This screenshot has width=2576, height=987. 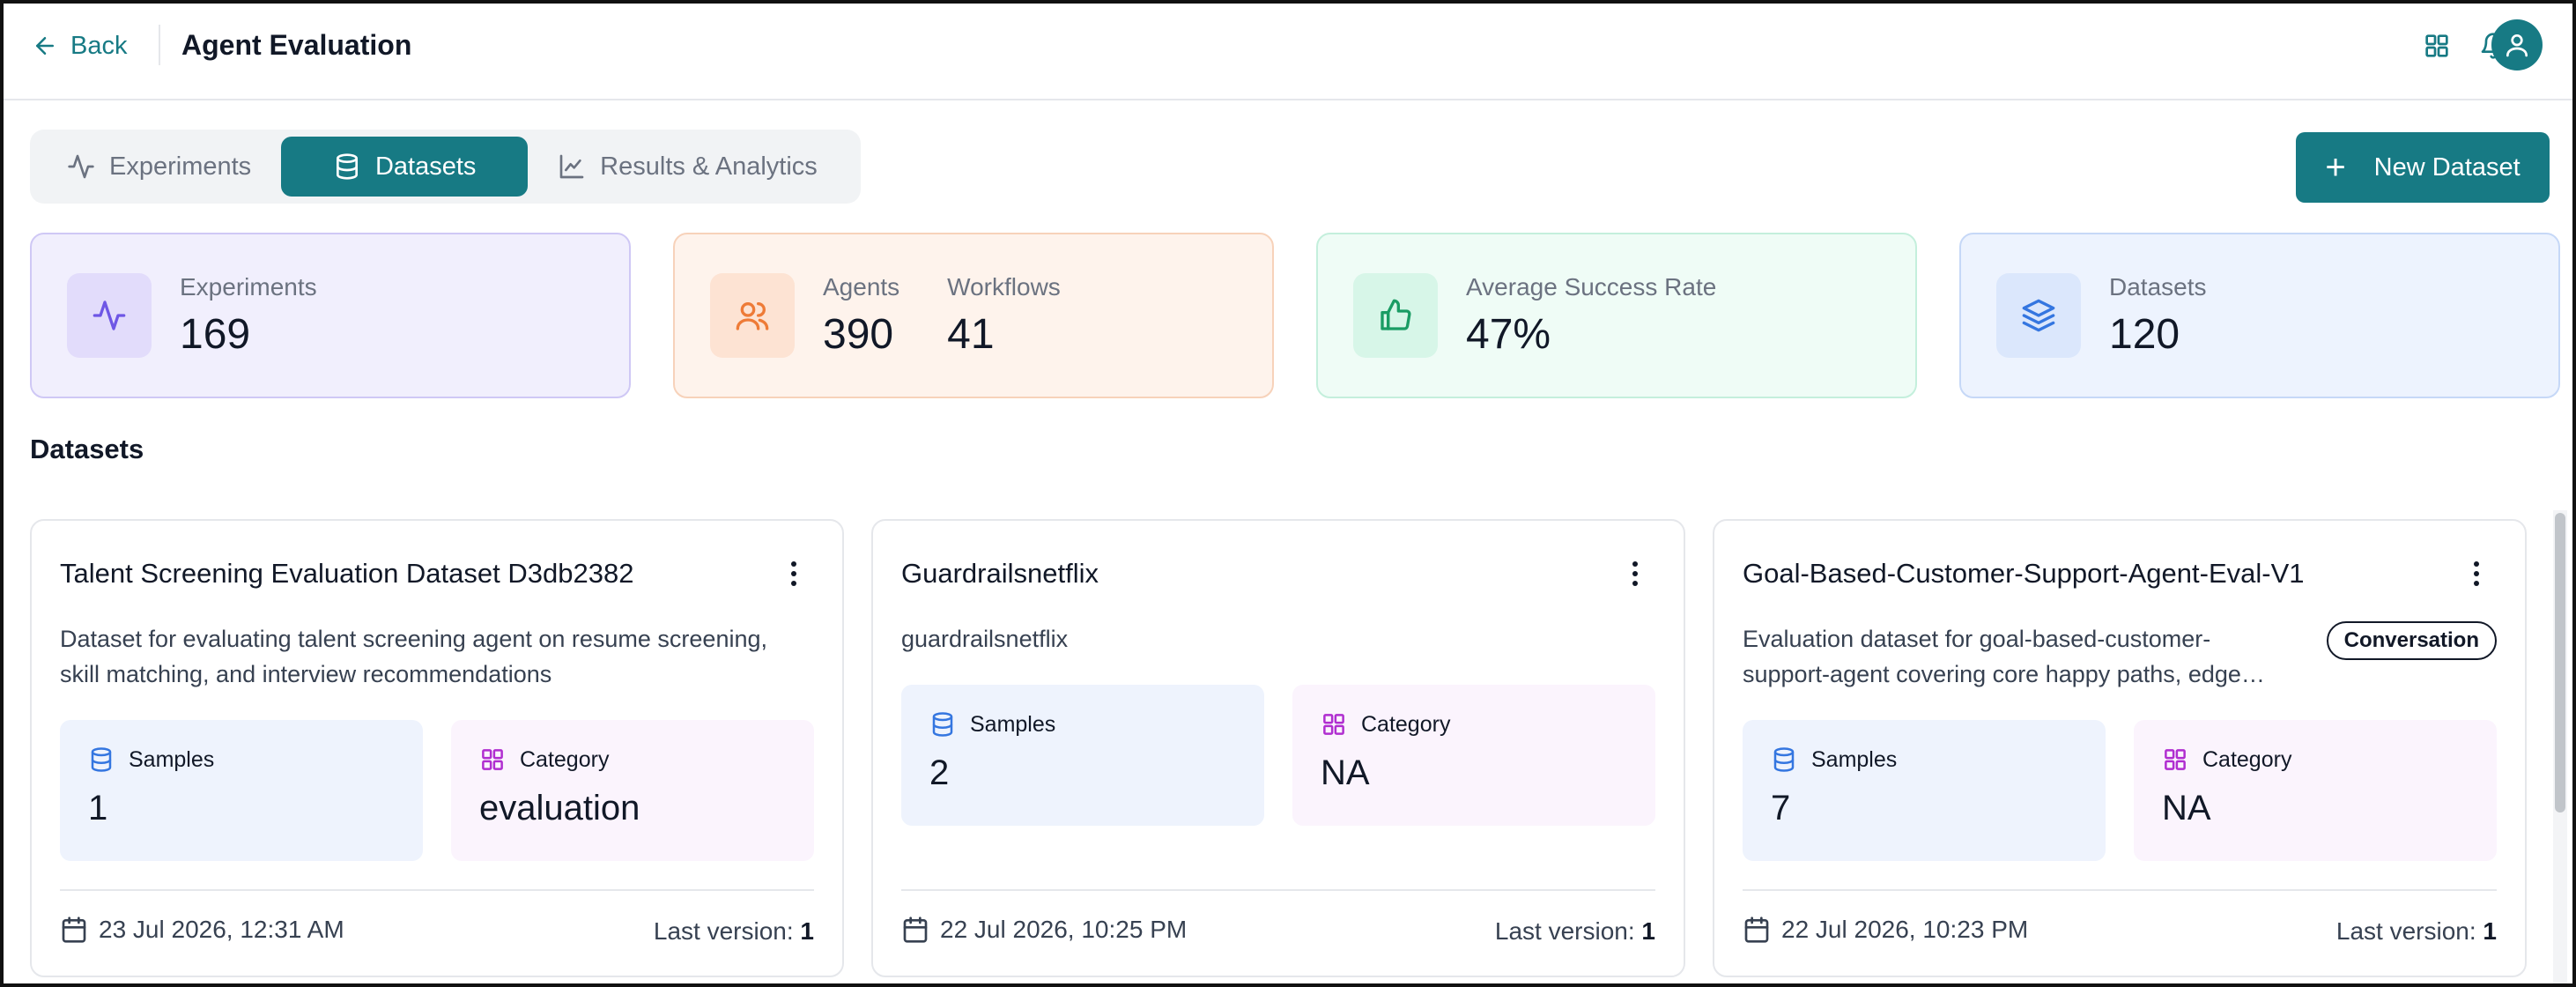 I want to click on user-icon, so click(x=2517, y=45).